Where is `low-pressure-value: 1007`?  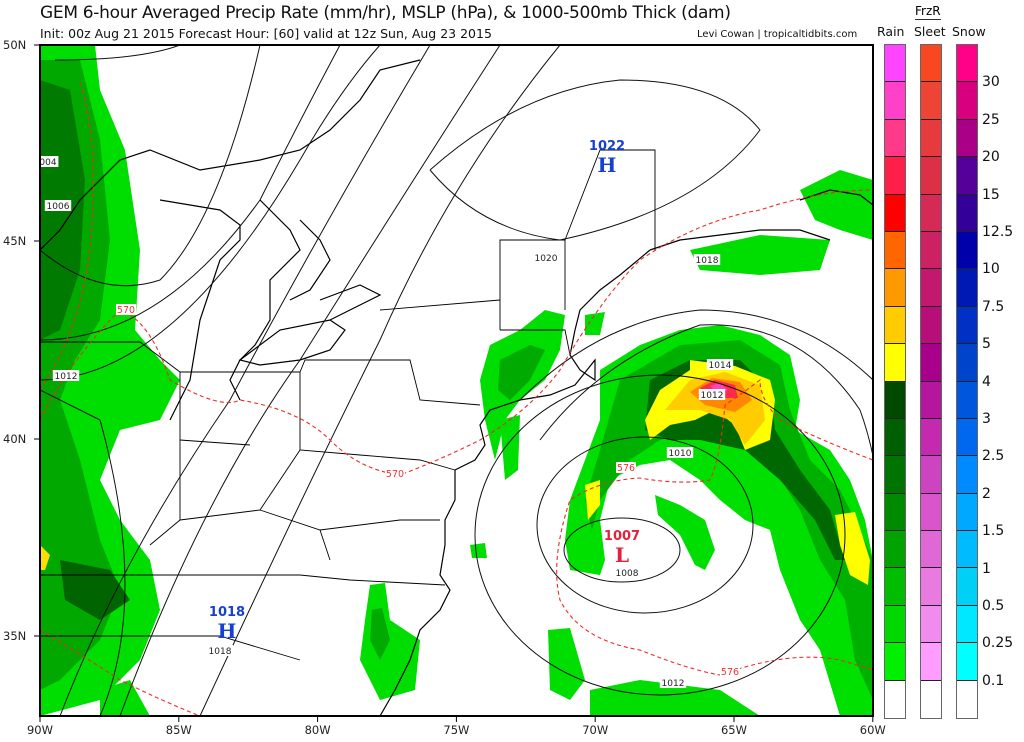
low-pressure-value: 1007 is located at coordinates (622, 536).